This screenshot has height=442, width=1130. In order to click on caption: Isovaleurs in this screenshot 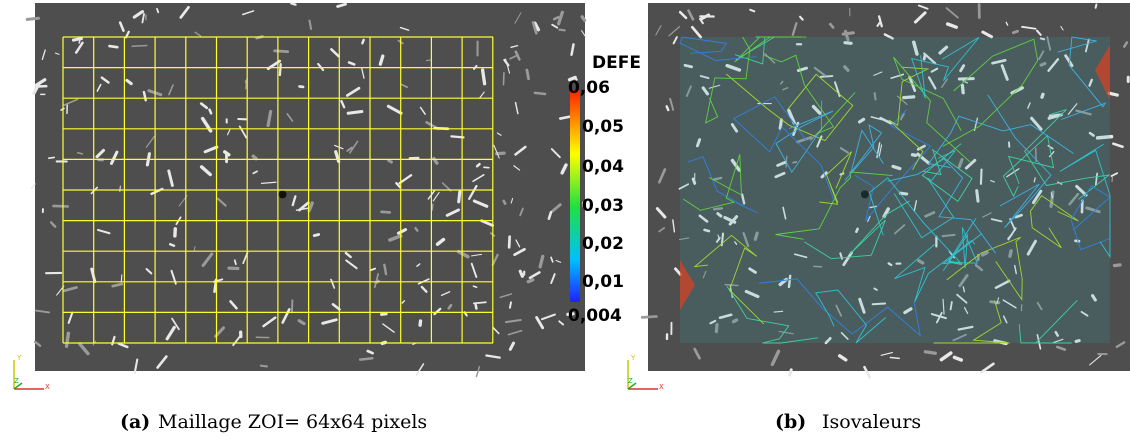, I will do `click(871, 422)`.